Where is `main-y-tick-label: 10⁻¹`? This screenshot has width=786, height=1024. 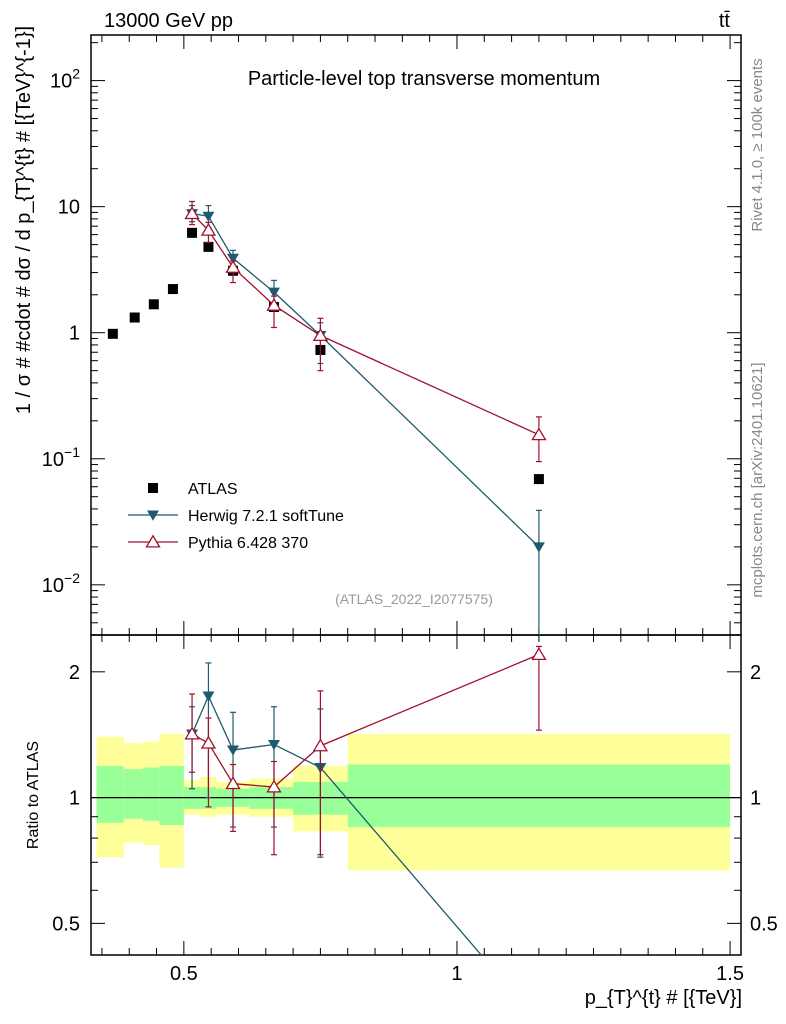
main-y-tick-label: 10⁻¹ is located at coordinates (61, 457).